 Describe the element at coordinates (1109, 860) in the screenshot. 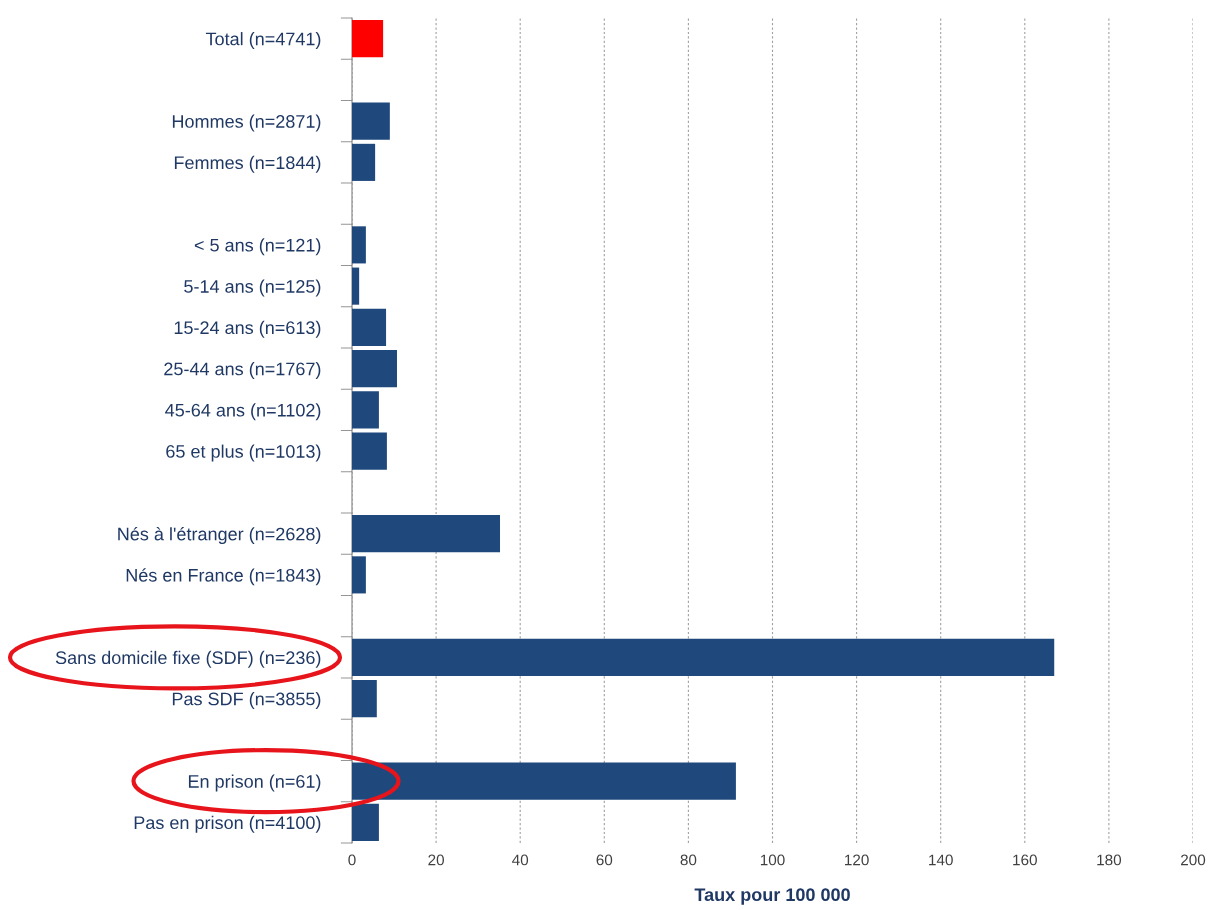

I see `x-tick-label: 180` at that location.